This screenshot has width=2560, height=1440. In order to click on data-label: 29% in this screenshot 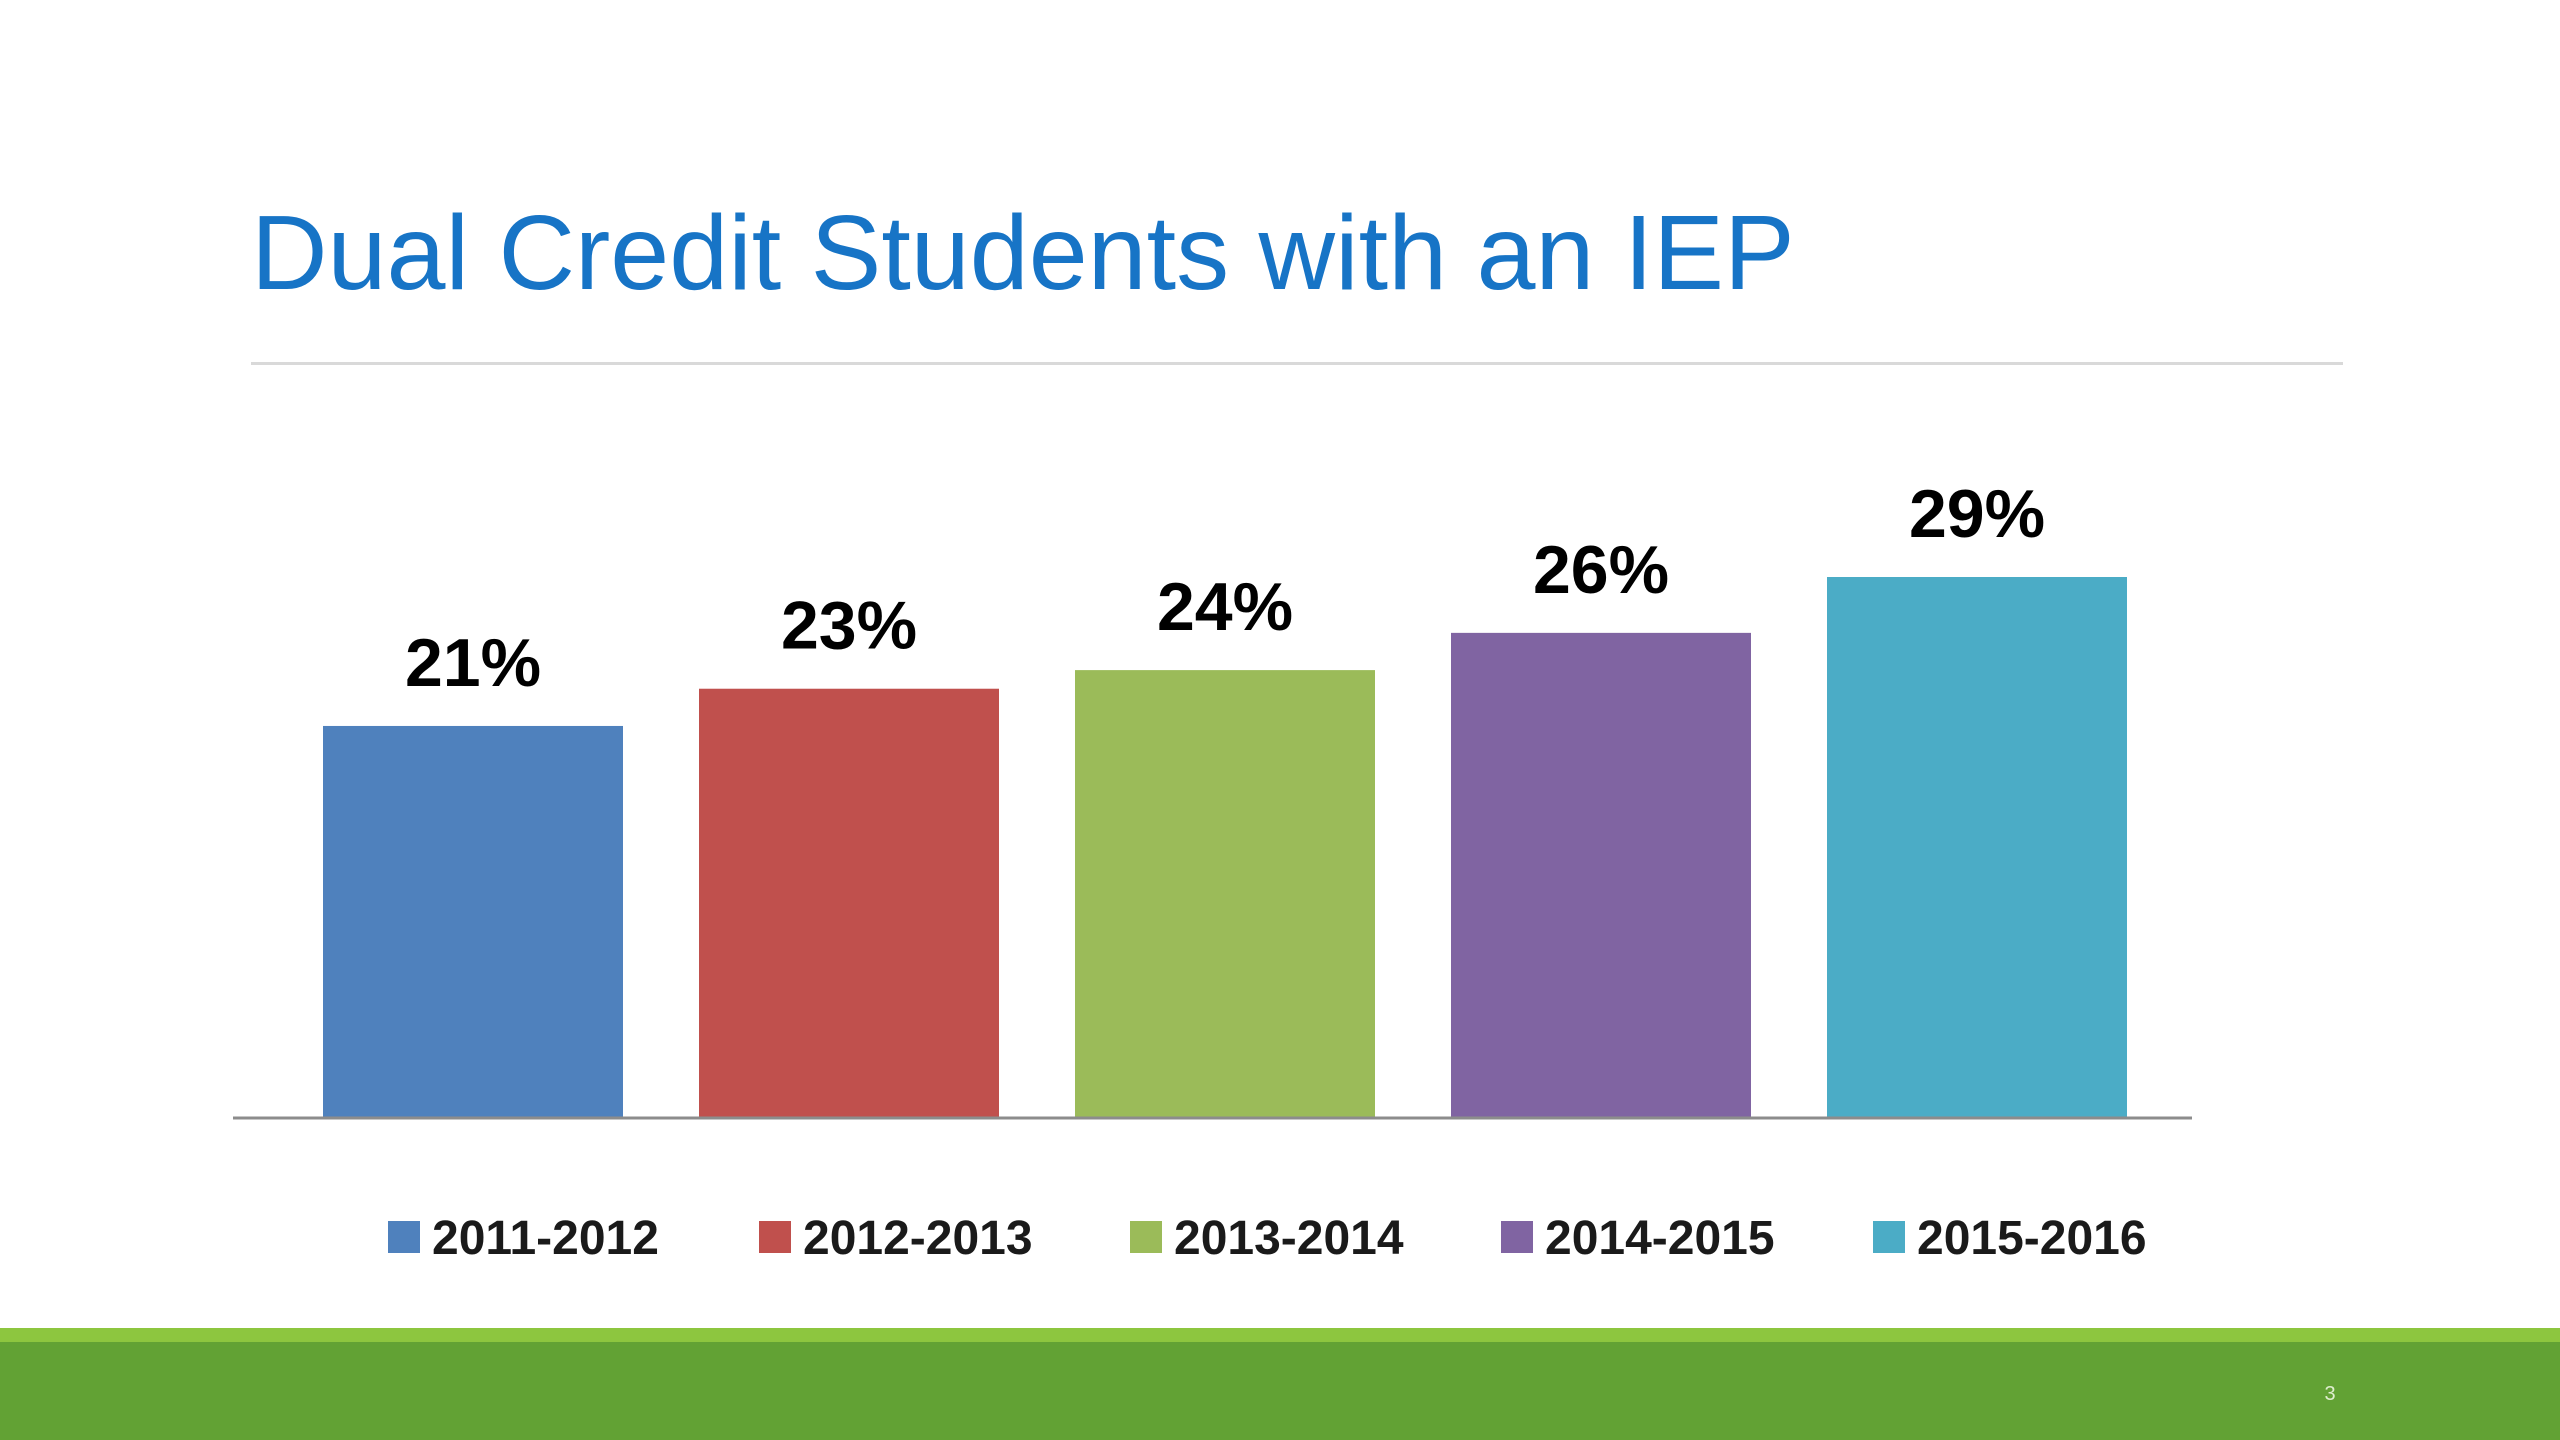, I will do `click(1977, 514)`.